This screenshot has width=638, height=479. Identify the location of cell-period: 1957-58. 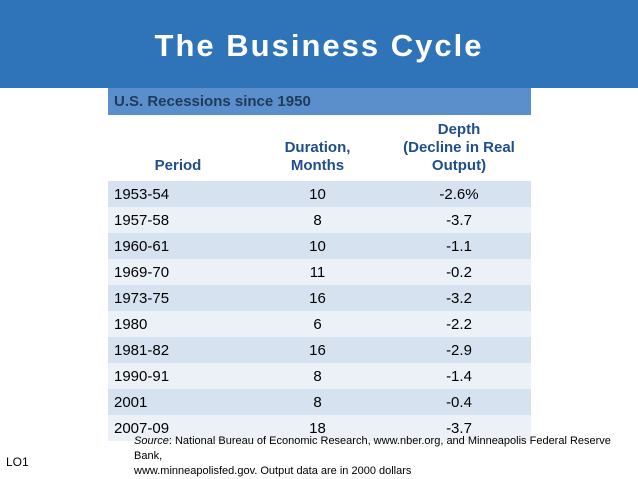
(142, 220).